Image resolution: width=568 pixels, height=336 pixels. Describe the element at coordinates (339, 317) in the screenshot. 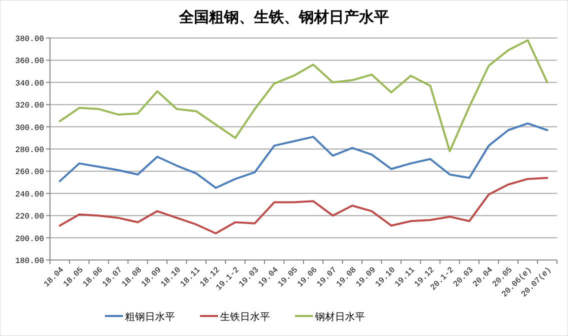

I see `legend-label: 钢材日水平` at that location.